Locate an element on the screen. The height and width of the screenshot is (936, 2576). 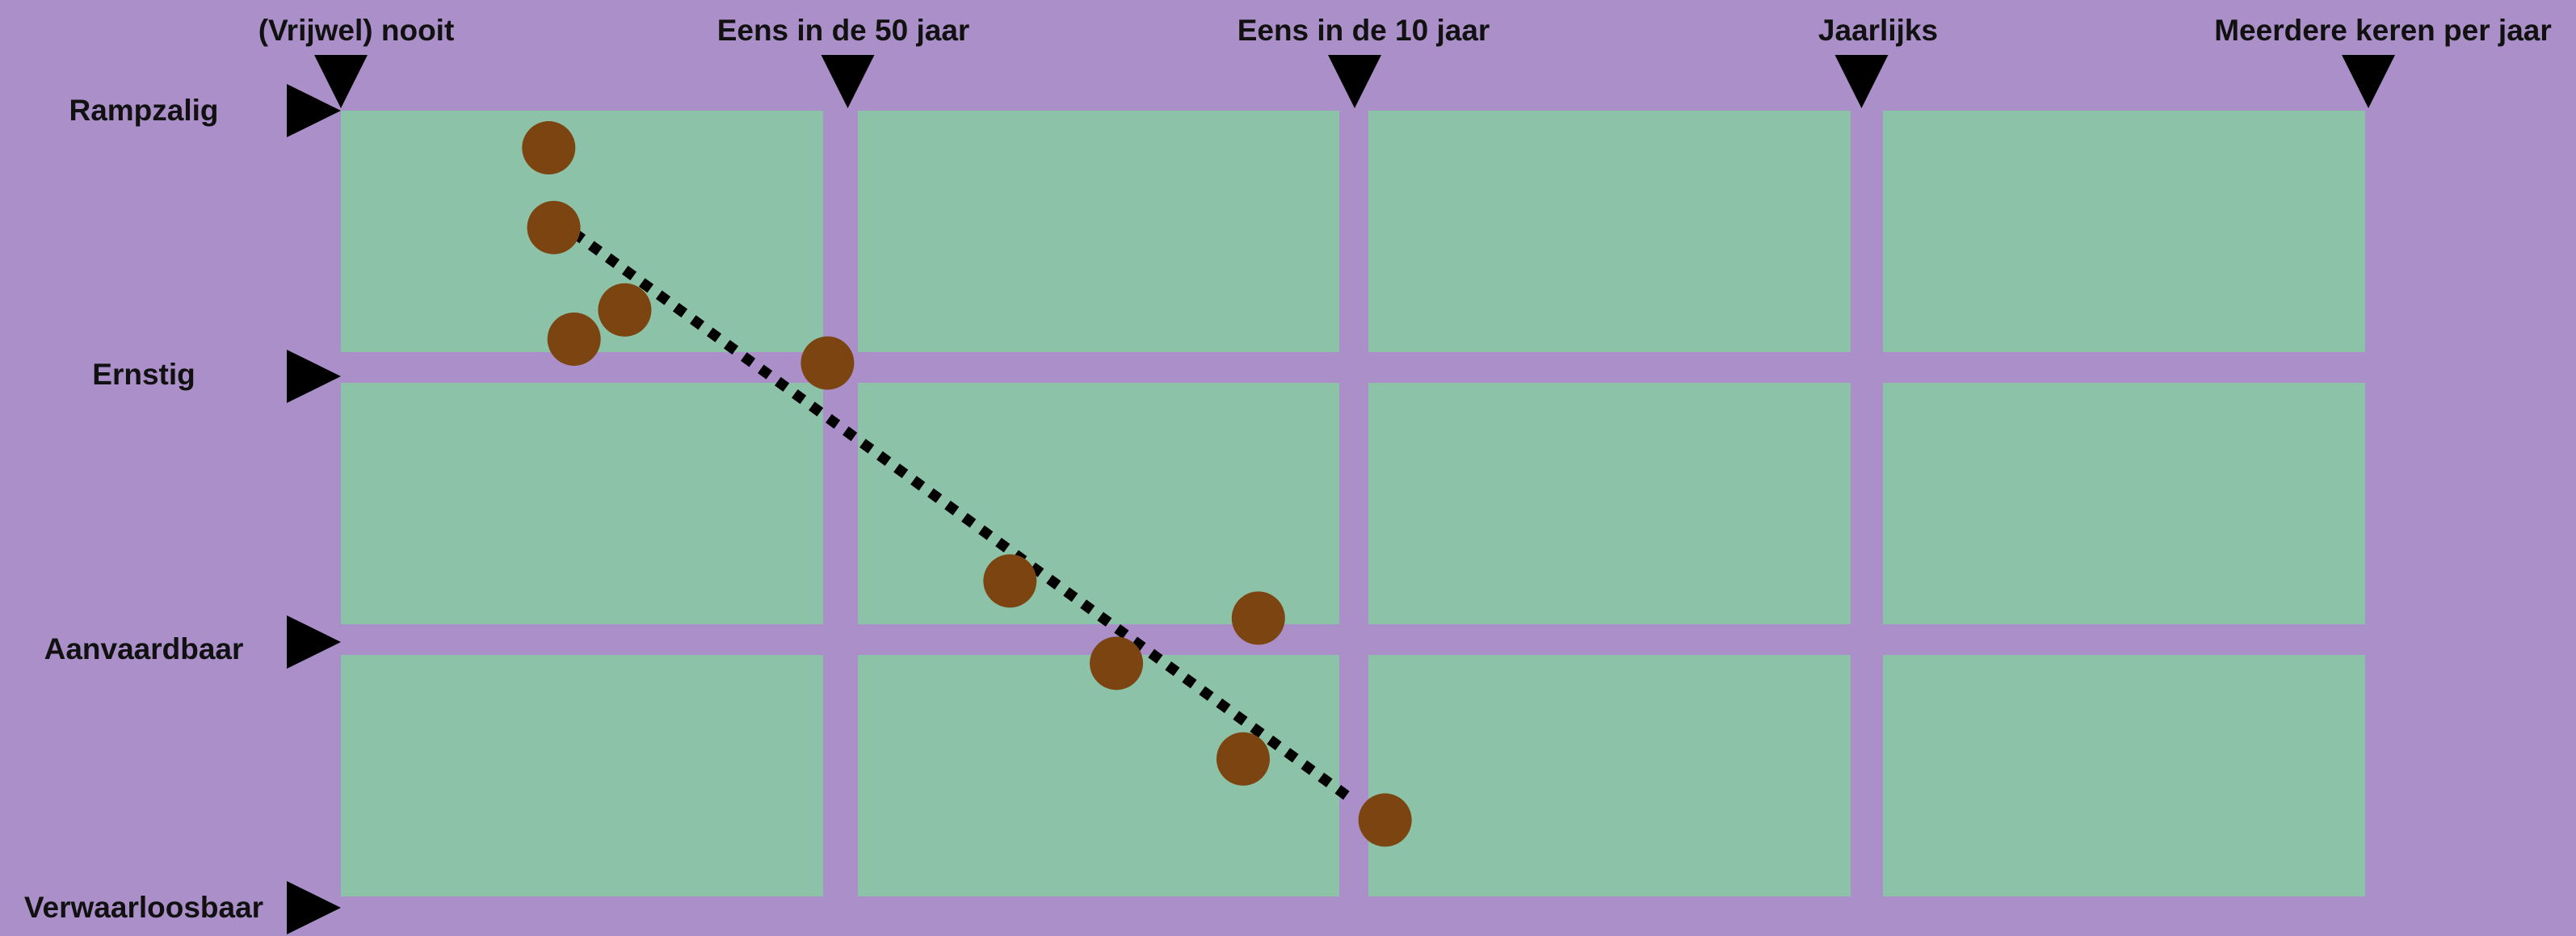
x-tick-label: Eens in de 10 jaar is located at coordinates (1364, 30).